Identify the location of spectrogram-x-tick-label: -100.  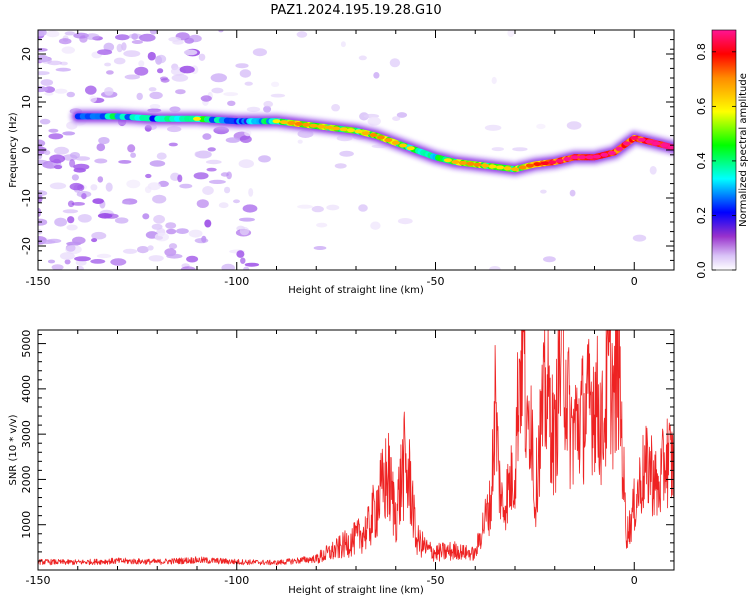
(236, 281).